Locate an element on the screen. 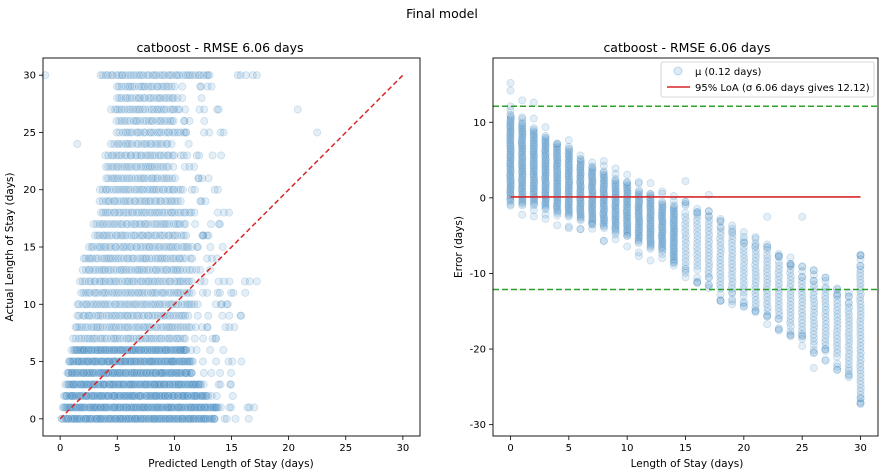 Image resolution: width=885 pixels, height=476 pixels. y-tick-label: 5 is located at coordinates (33, 362).